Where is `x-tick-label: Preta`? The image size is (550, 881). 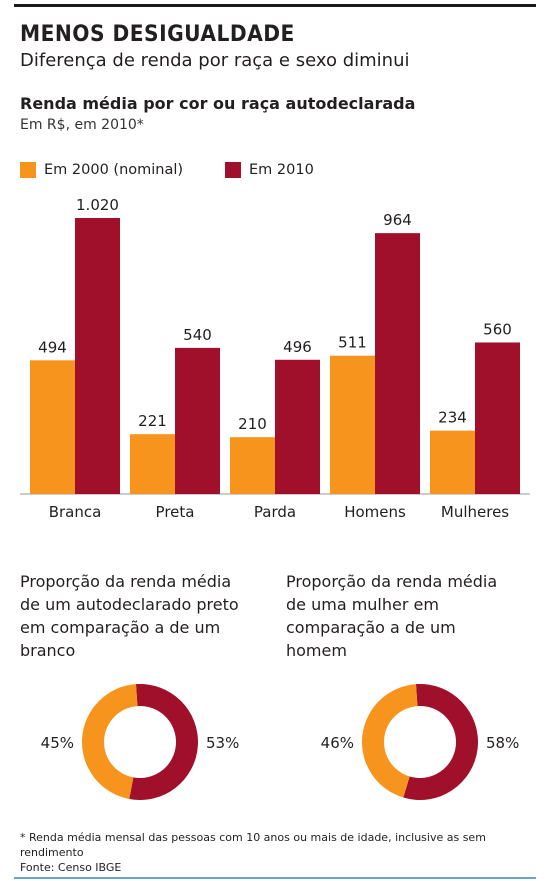 x-tick-label: Preta is located at coordinates (175, 512).